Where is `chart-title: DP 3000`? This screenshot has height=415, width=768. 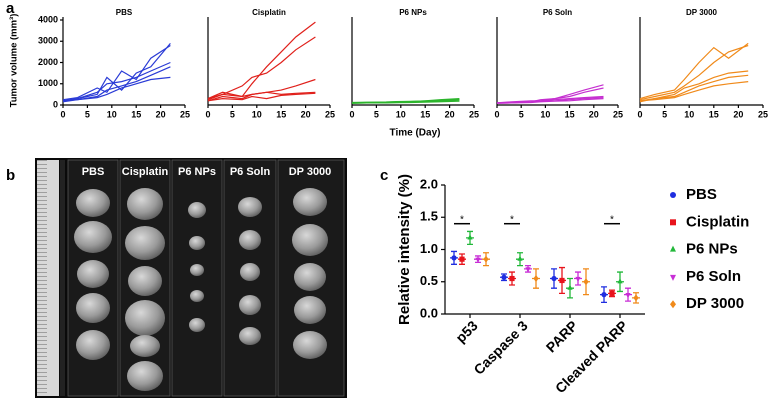
chart-title: DP 3000 is located at coordinates (702, 12).